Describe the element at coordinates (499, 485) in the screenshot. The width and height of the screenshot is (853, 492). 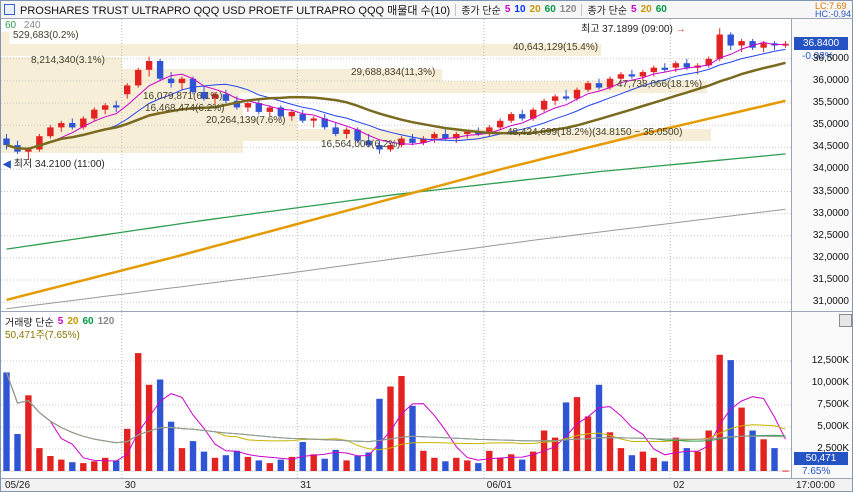
I see `date-label: 06/01` at that location.